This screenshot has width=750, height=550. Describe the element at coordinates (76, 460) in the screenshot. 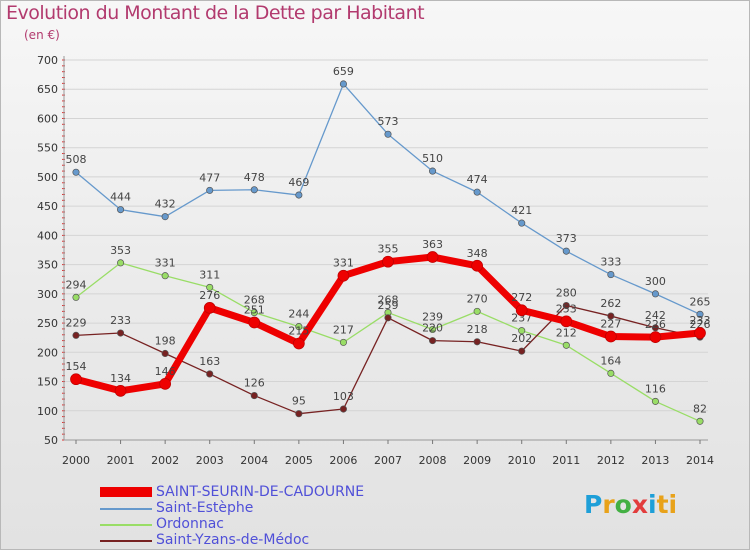

I see `x-tick-label: 2000` at that location.